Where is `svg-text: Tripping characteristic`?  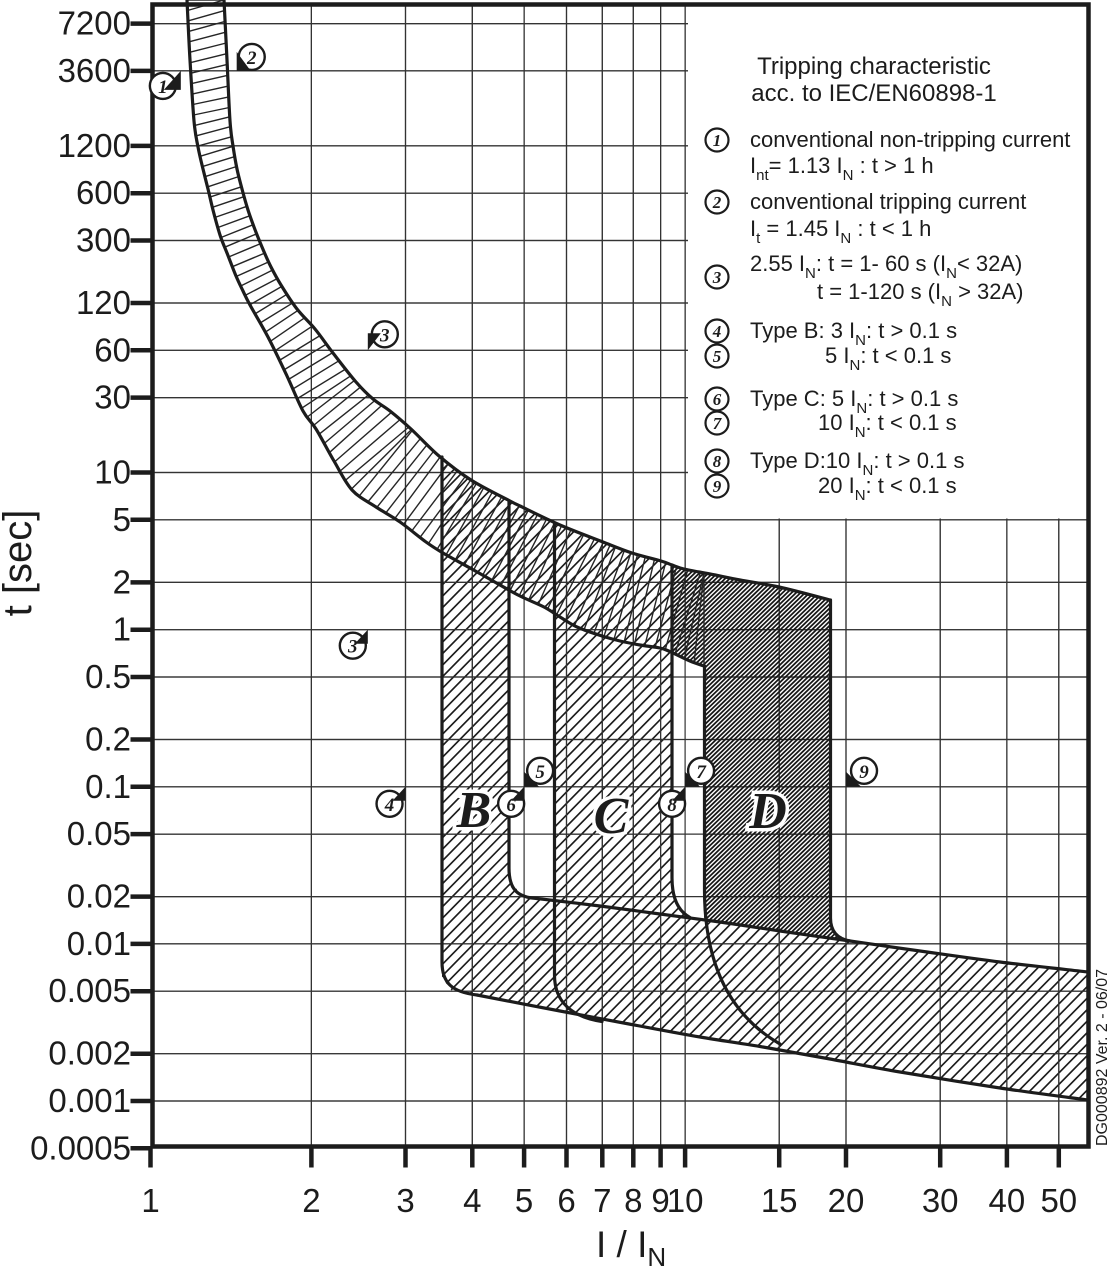 svg-text: Tripping characteristic is located at coordinates (874, 66).